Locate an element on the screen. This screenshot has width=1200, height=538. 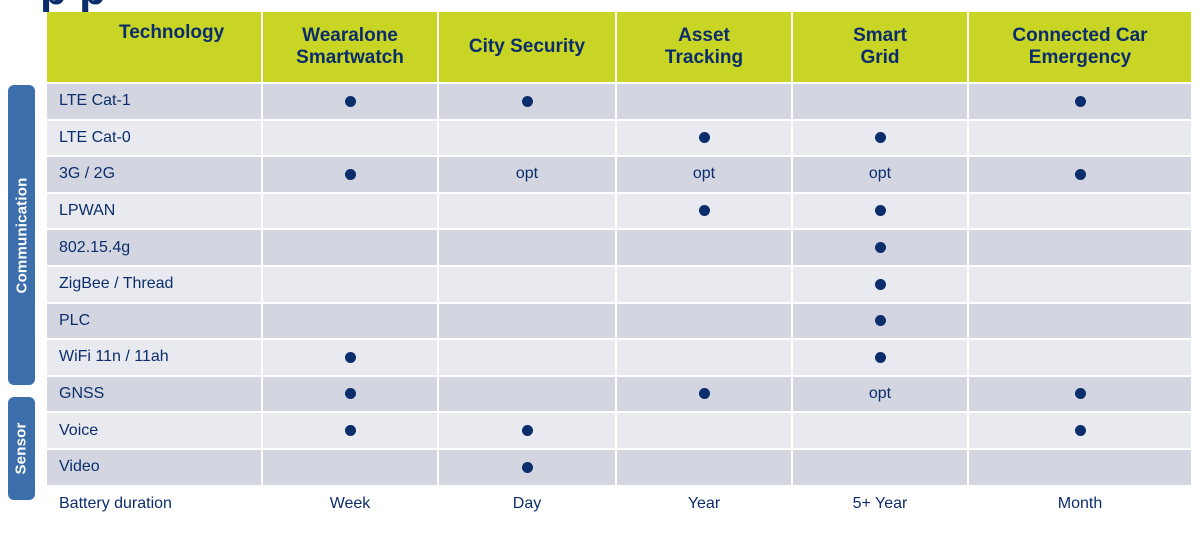
row-label: LTE Cat-1 is located at coordinates (154, 101).